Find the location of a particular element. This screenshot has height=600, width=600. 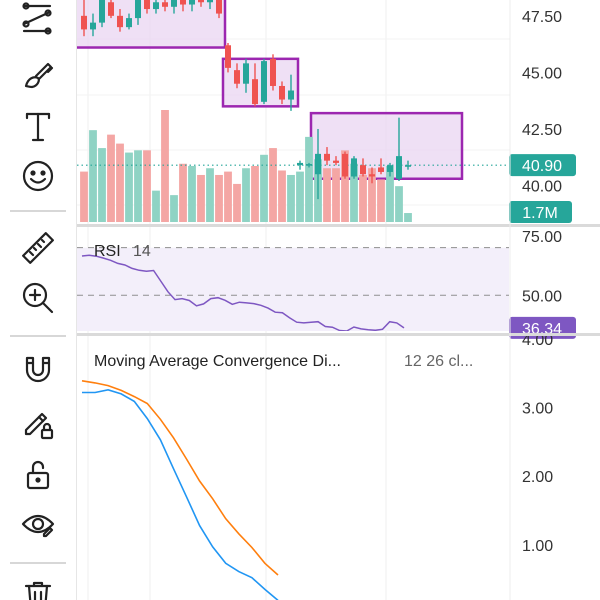

toolbar-separator is located at coordinates (38, 336).